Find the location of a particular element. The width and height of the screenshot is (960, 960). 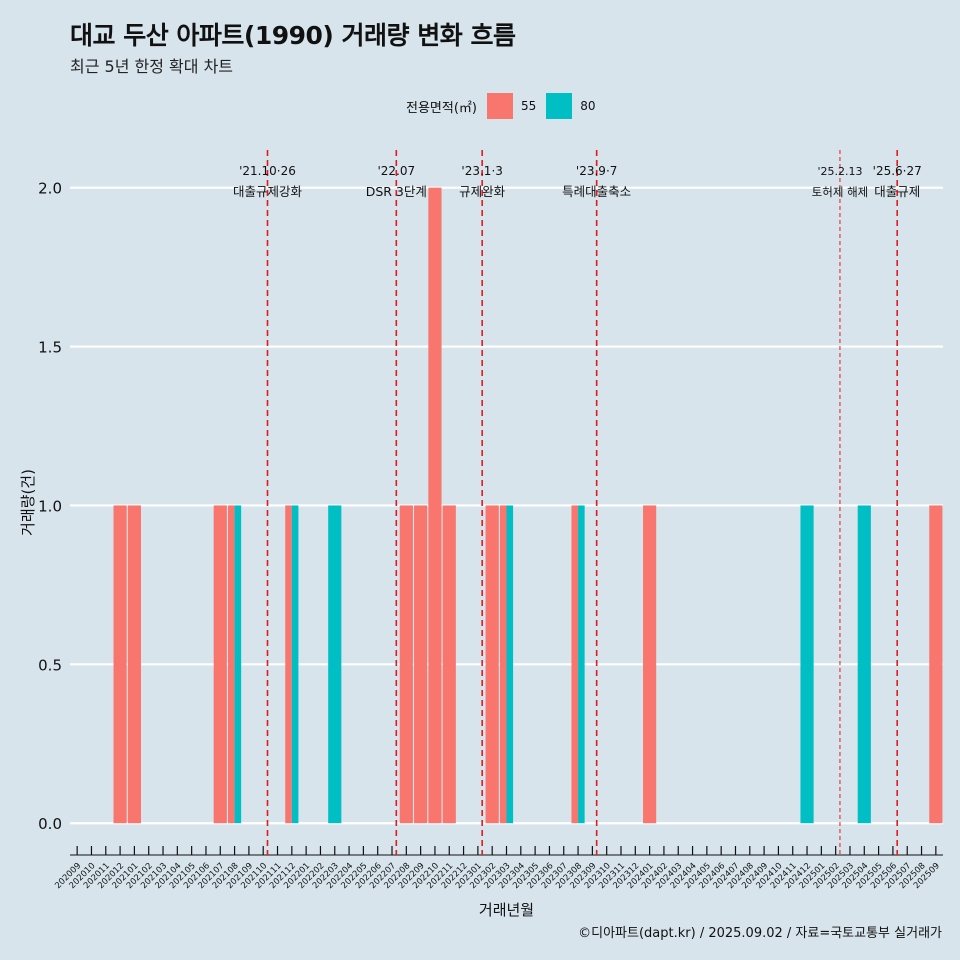

event-label-1: DSR 3단계 is located at coordinates (396, 191).